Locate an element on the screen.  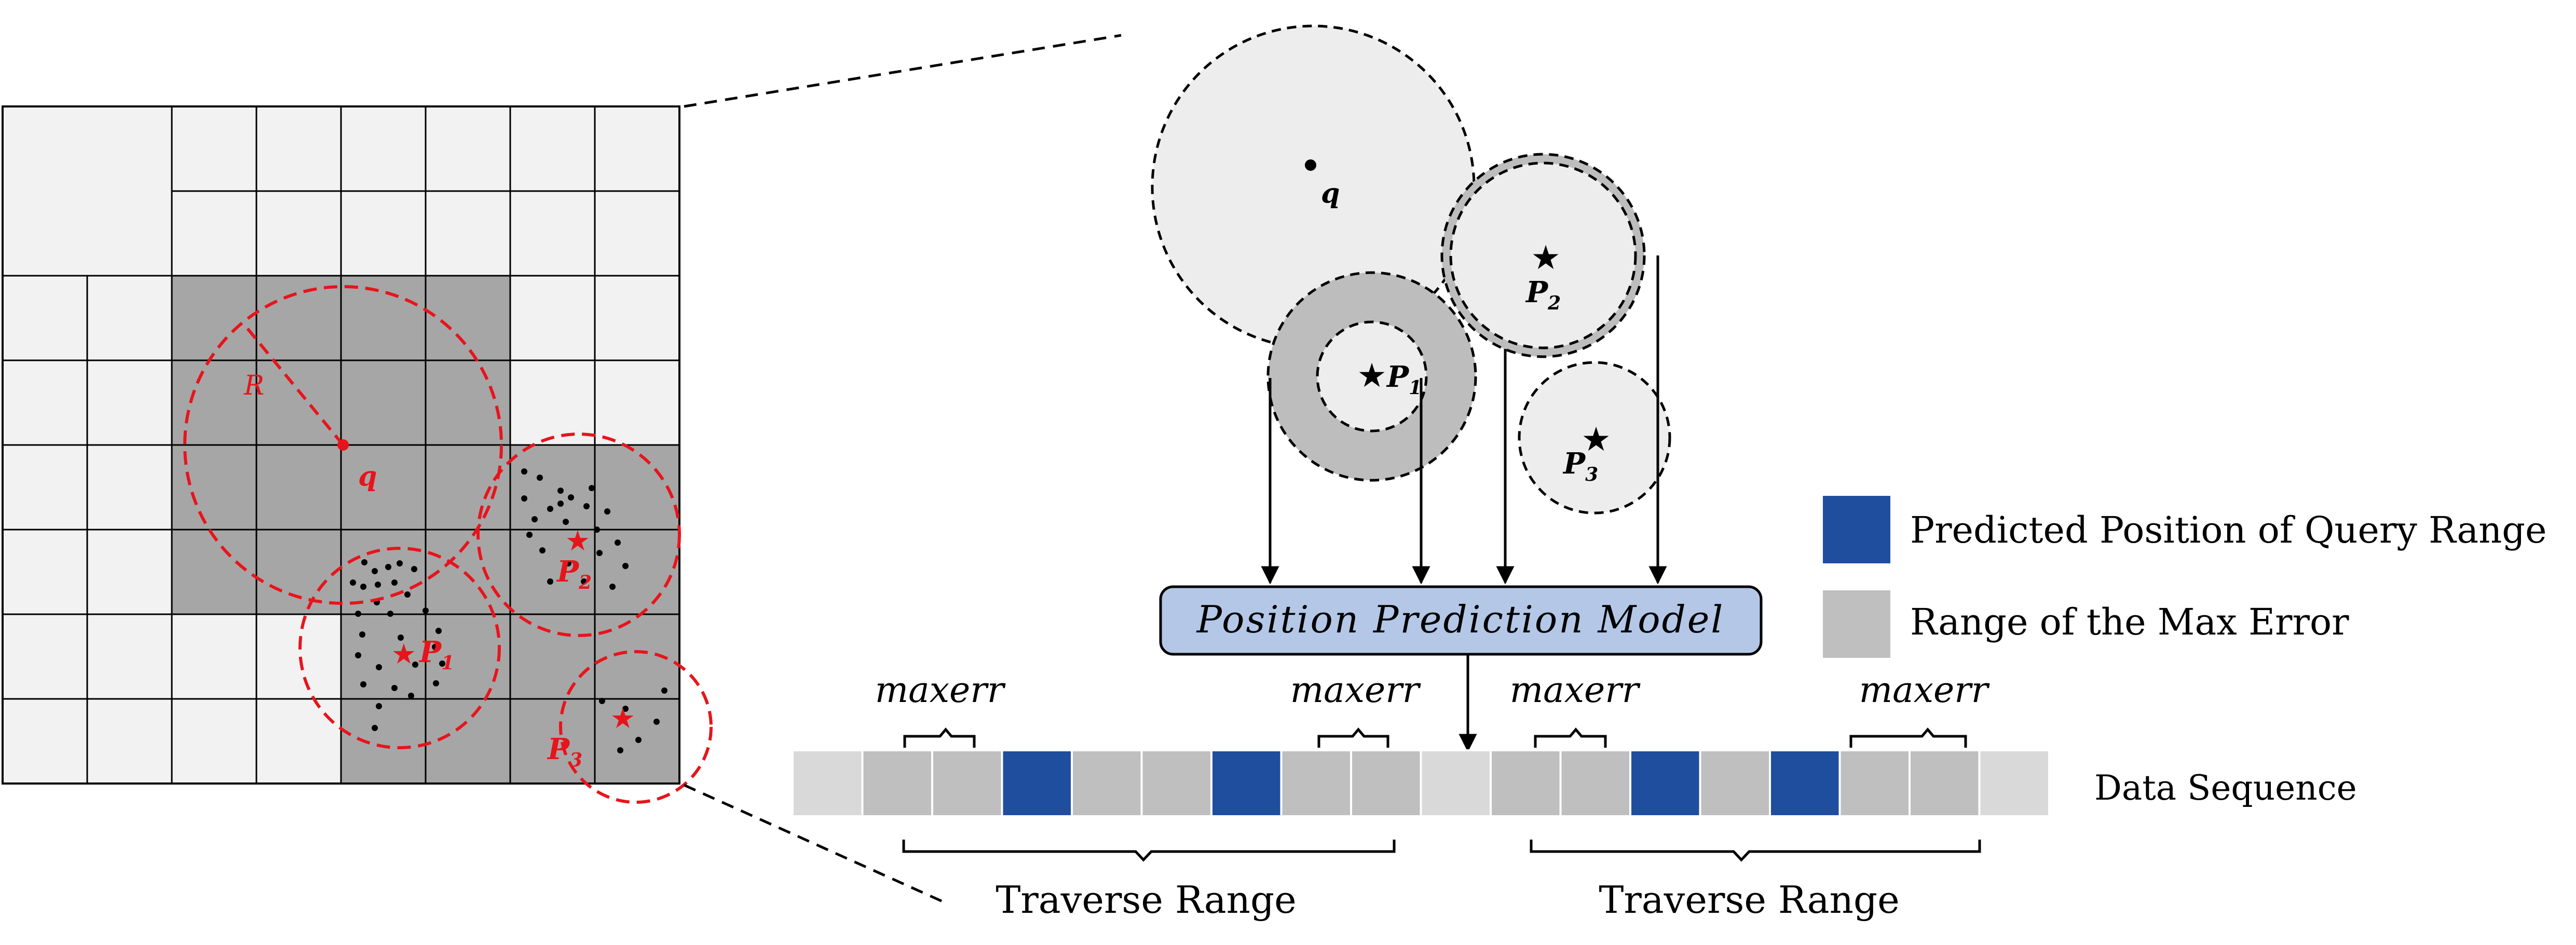
traverse-label-2: Traverse Range is located at coordinates (1749, 900).